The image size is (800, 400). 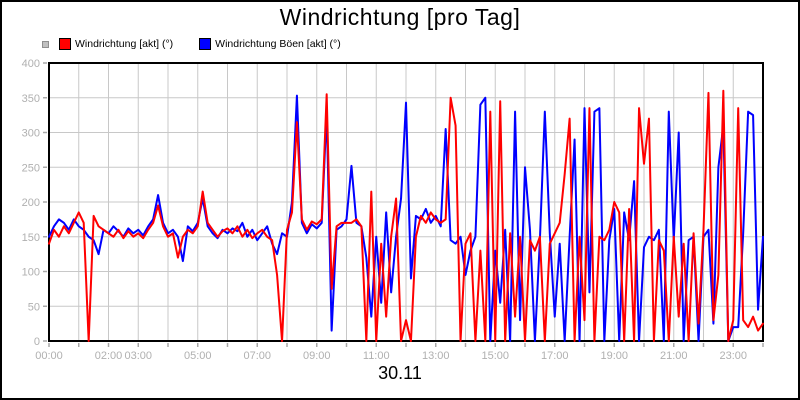 I want to click on x-tick-label: 09:00, so click(x=317, y=356).